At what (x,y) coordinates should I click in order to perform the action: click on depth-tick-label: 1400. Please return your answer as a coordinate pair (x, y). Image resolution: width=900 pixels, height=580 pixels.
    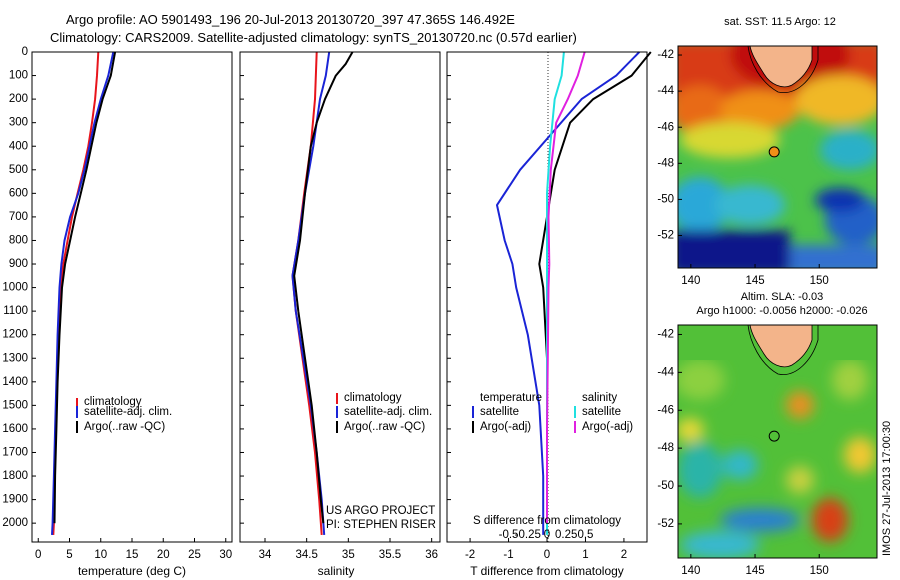
    Looking at the image, I should click on (15, 382).